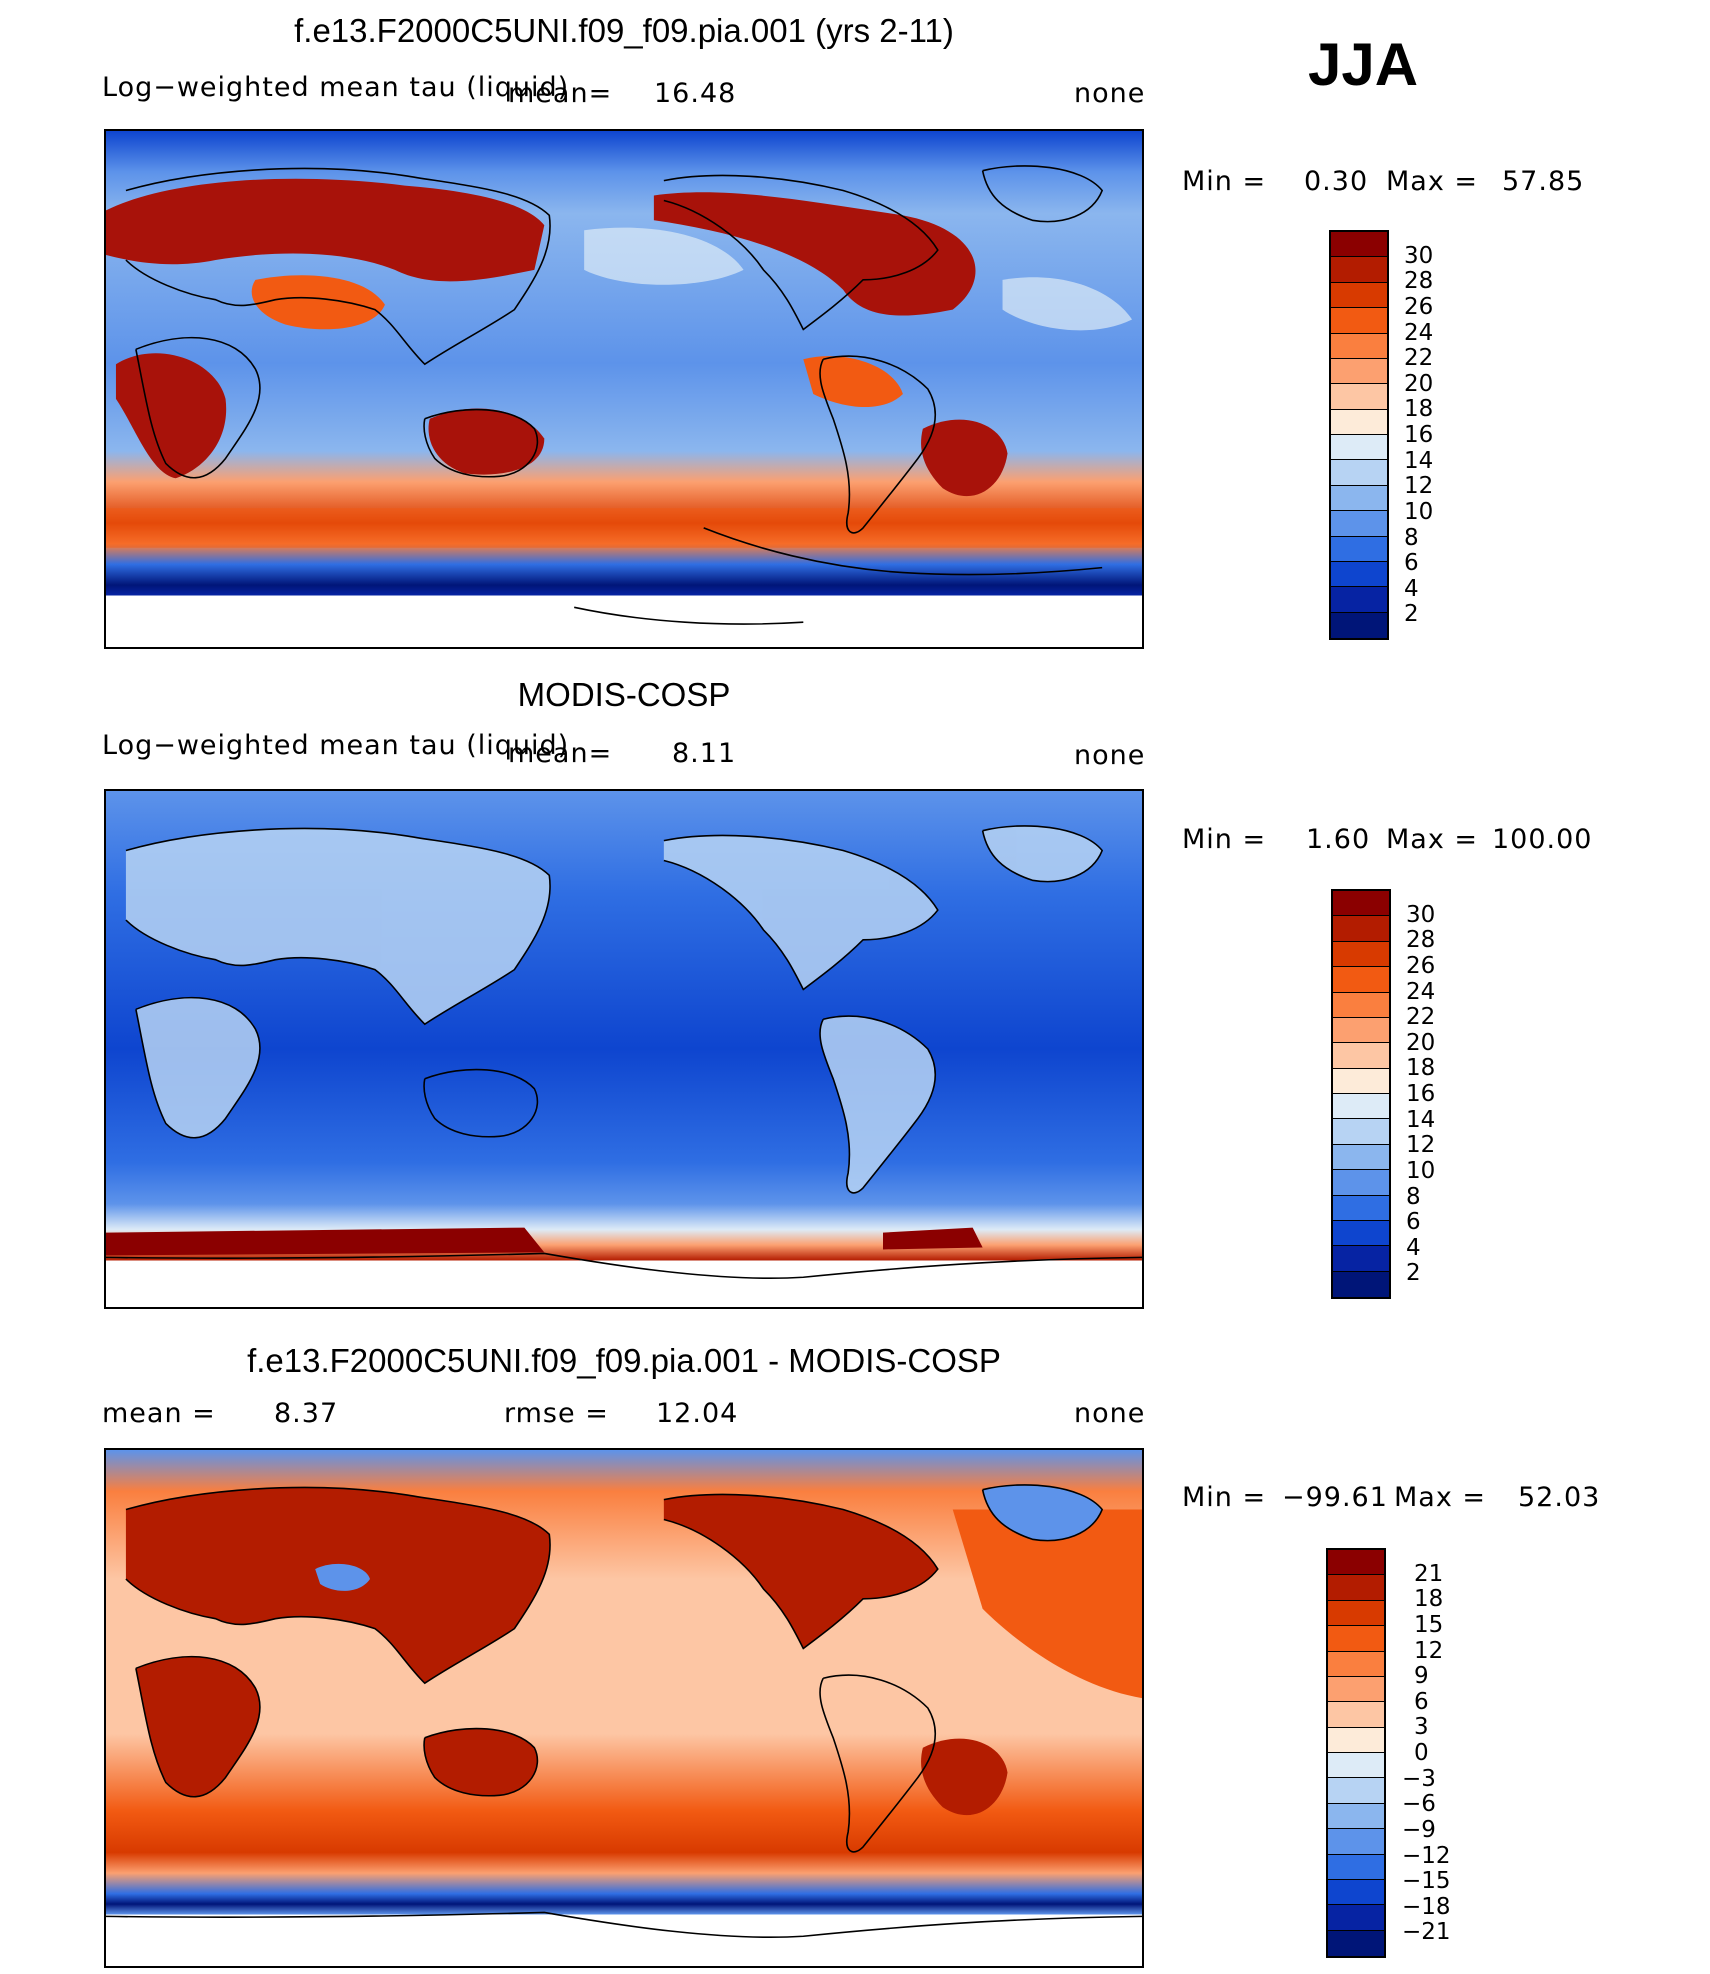 Image resolution: width=1710 pixels, height=1974 pixels. I want to click on colorbar-tick-label: −21, so click(1426, 1932).